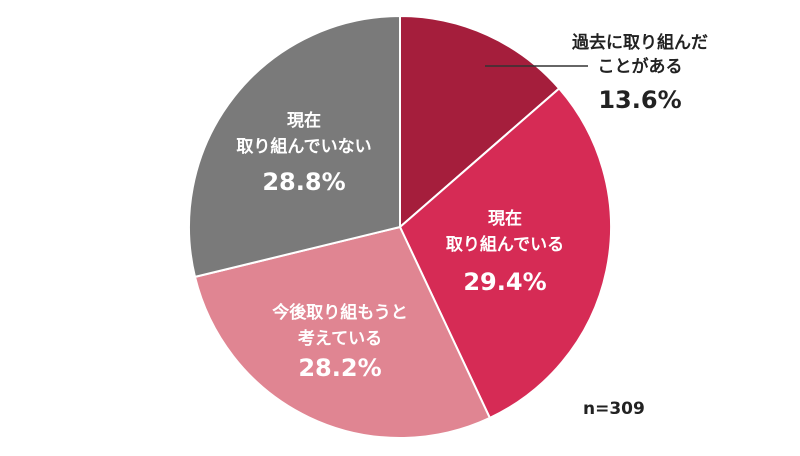 This screenshot has width=800, height=456. Describe the element at coordinates (480, 122) in the screenshot. I see `pie-slice` at that location.